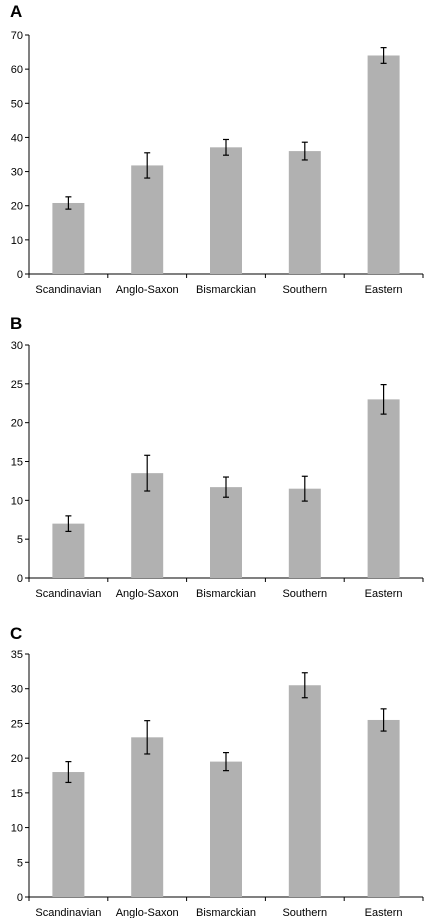 The image size is (424, 918). I want to click on panel-label: B, so click(16, 323).